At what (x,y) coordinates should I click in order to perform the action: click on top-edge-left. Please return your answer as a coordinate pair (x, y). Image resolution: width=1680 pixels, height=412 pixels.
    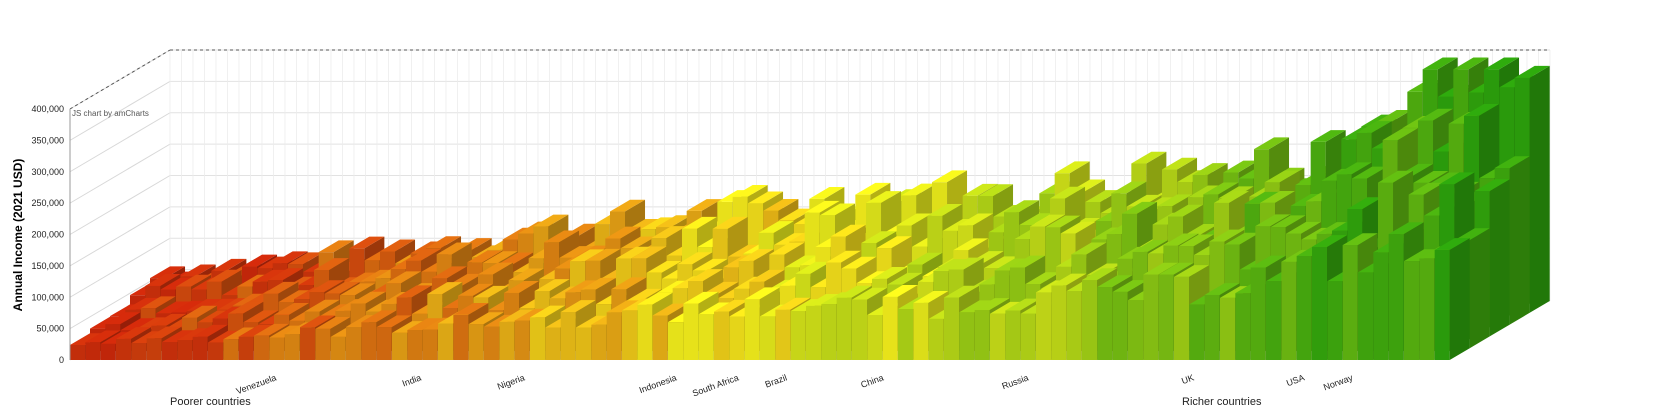
    Looking at the image, I should click on (120, 79).